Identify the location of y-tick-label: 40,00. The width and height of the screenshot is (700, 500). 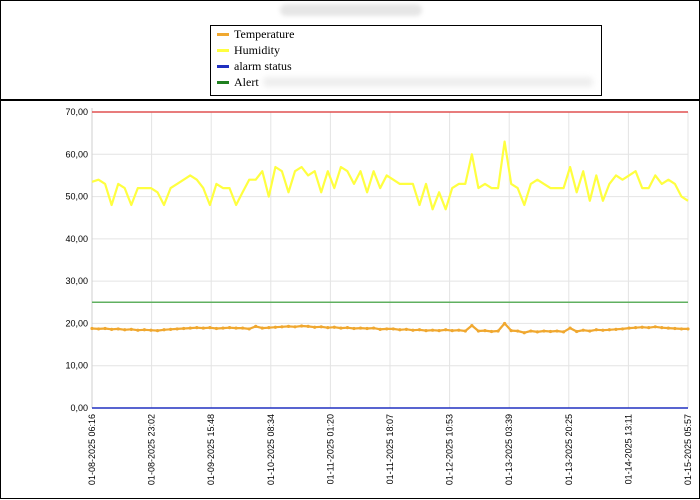
(76, 239).